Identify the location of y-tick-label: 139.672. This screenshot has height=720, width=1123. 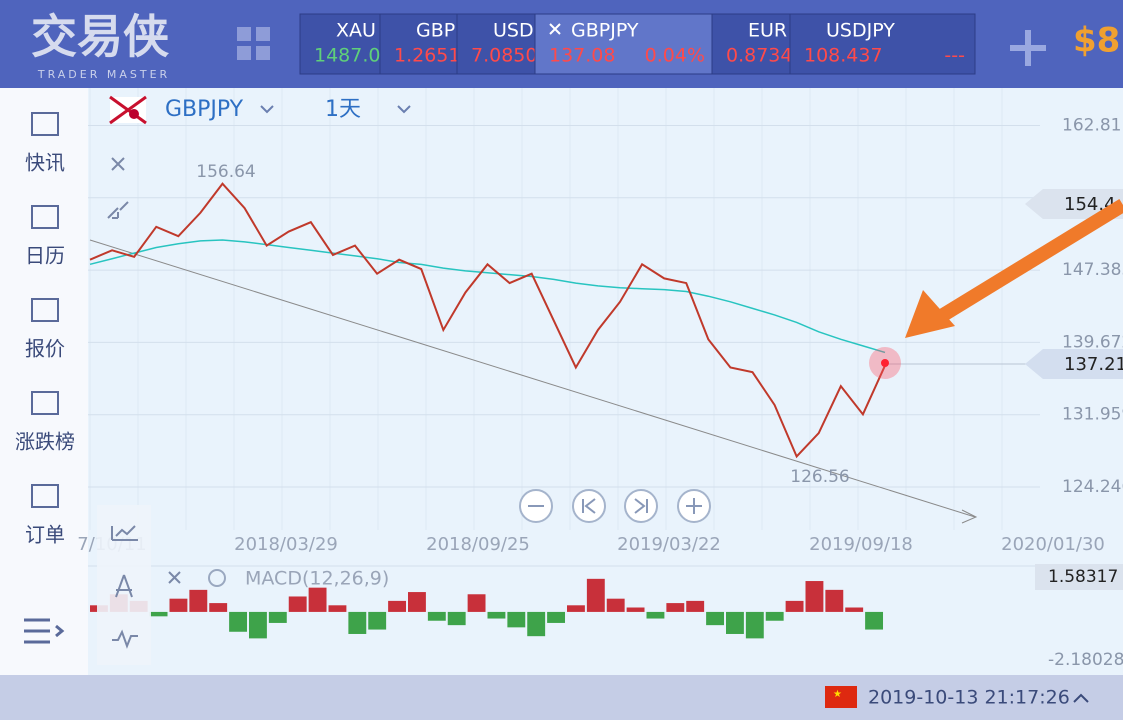
(1092, 342).